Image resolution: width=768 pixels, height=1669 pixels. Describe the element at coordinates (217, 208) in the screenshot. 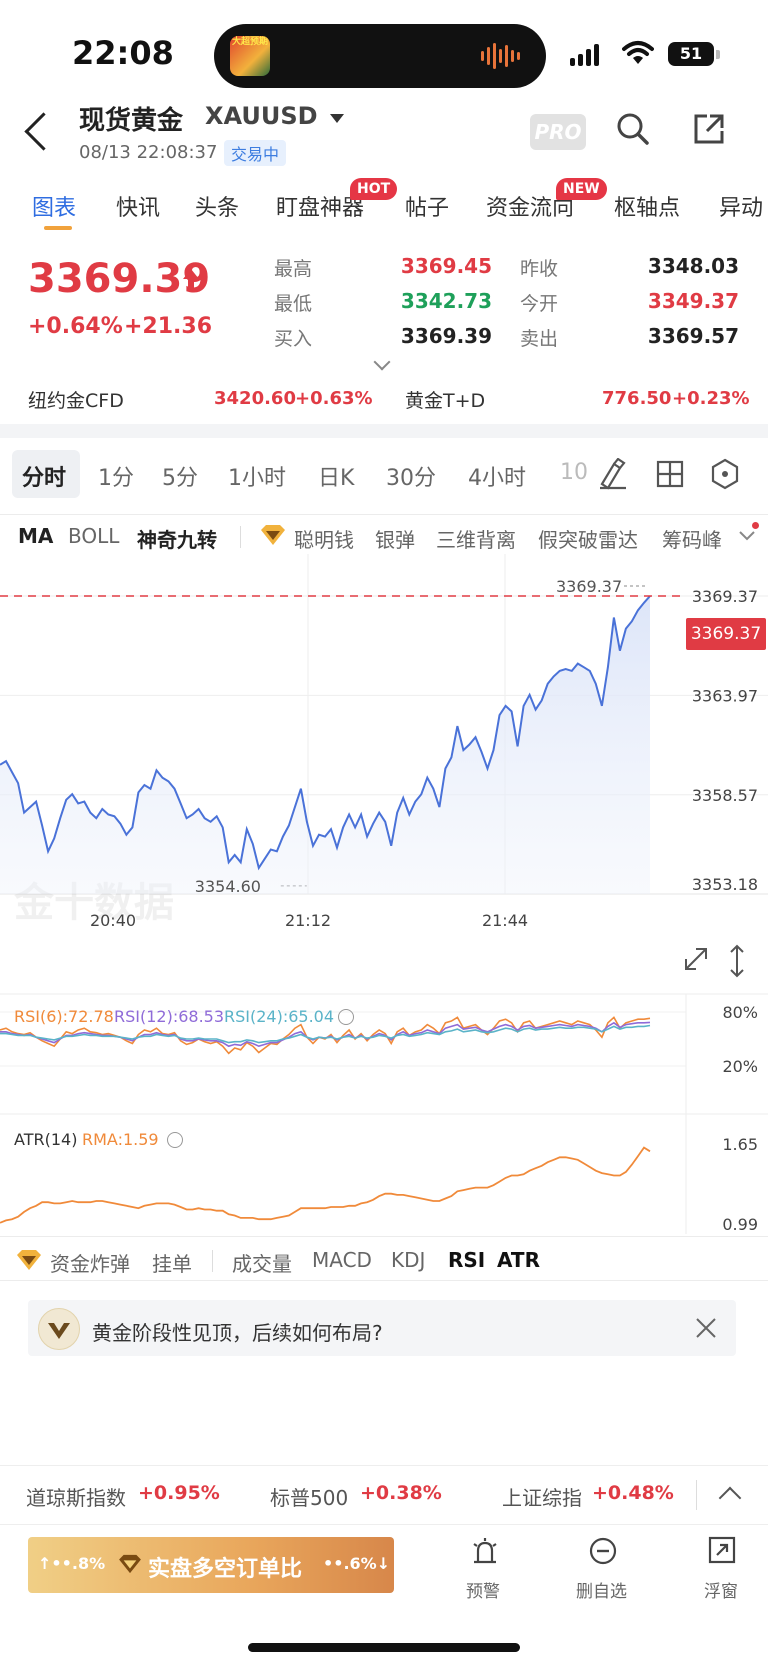

I see `tab-headlines: 头条` at that location.